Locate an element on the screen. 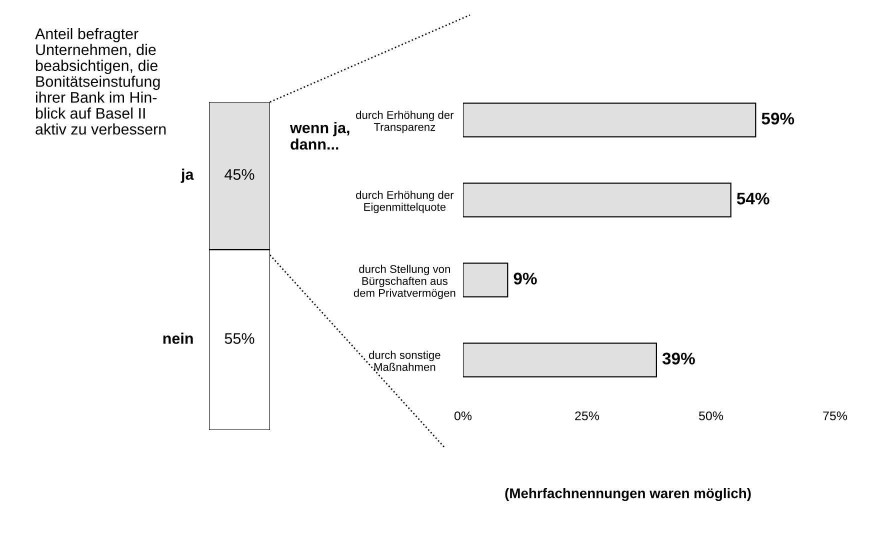  data-label: 55% is located at coordinates (239, 338).